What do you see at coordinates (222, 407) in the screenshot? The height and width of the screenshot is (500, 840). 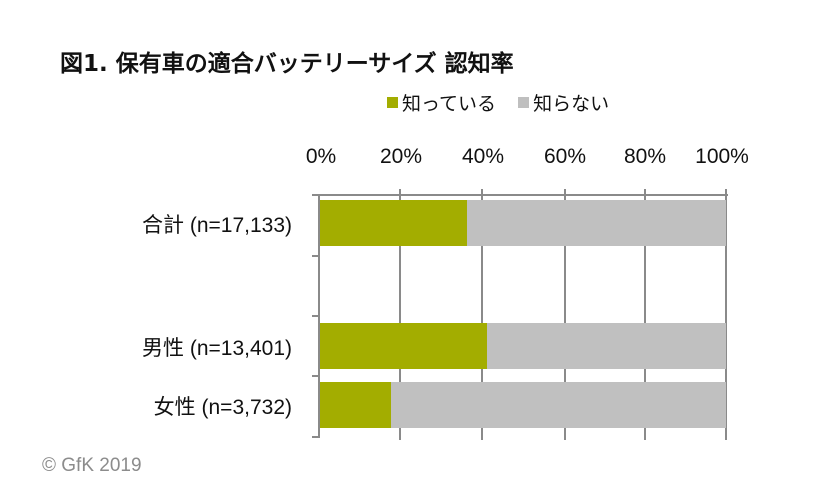 I see `category-label-female: 女性 (n=3,732)` at bounding box center [222, 407].